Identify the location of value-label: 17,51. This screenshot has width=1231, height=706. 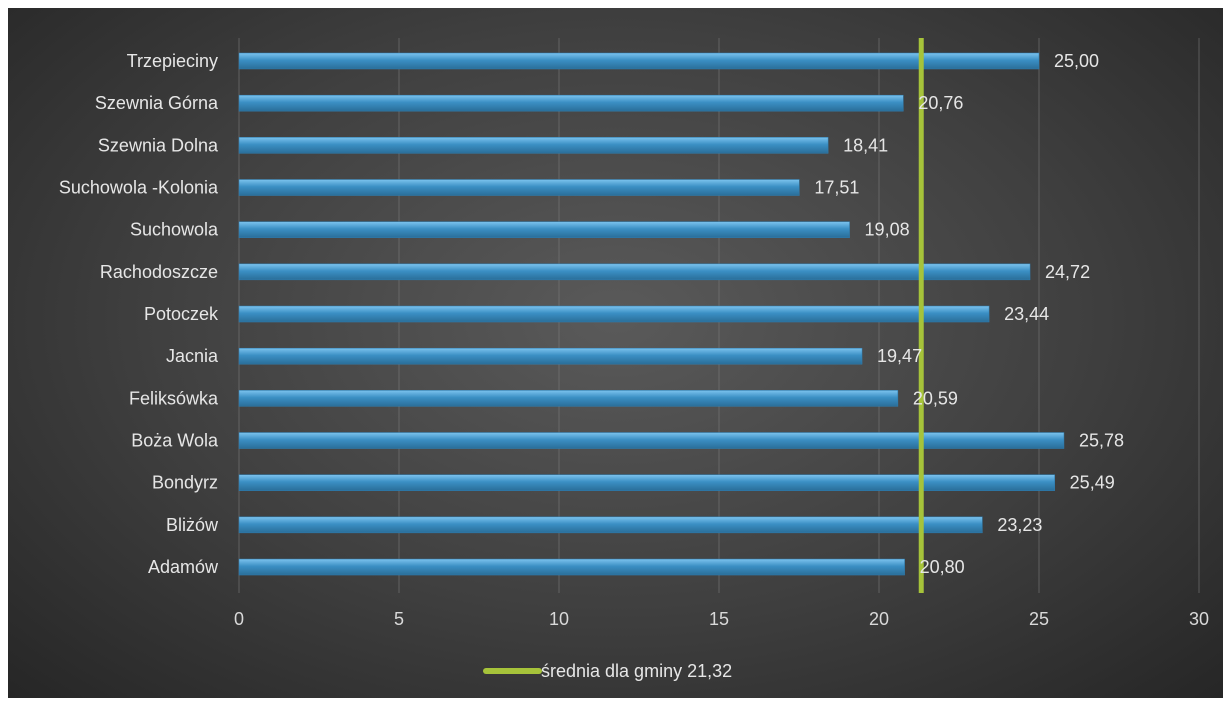
(836, 188).